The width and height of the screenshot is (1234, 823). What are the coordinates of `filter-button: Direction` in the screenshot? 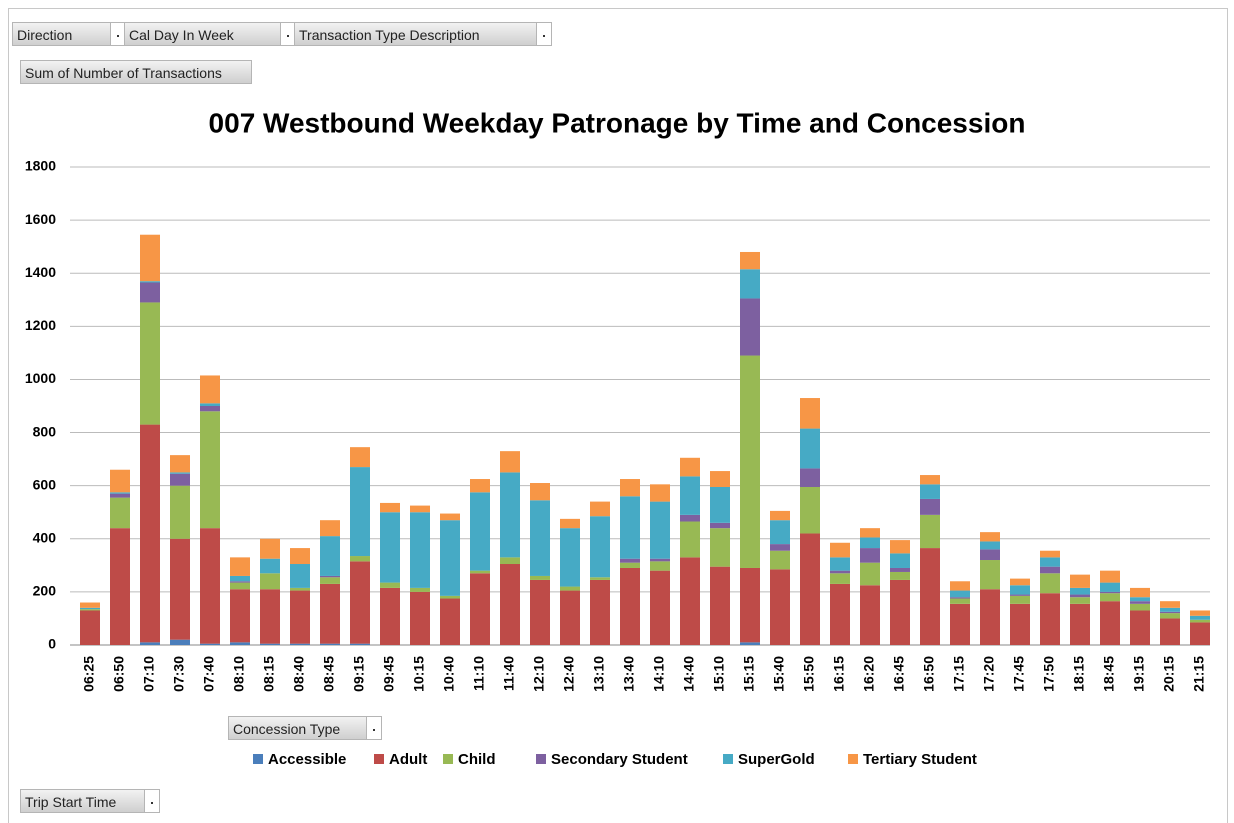 It's located at (69, 34).